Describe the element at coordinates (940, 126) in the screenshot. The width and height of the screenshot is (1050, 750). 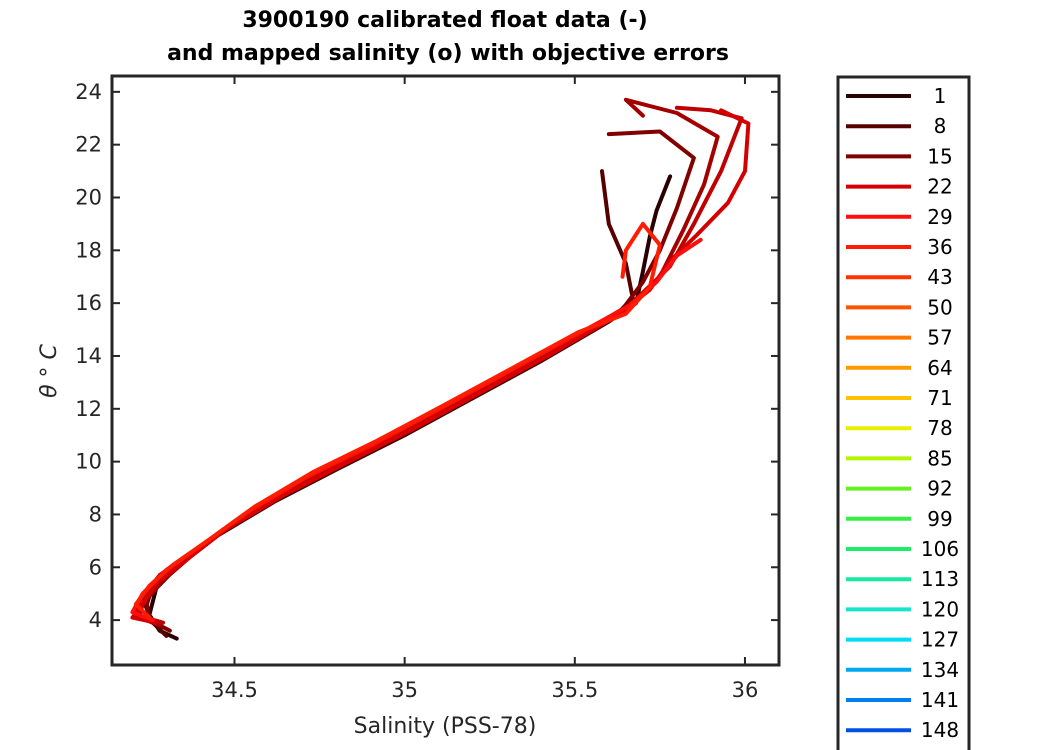
I see `legend-label: 8` at that location.